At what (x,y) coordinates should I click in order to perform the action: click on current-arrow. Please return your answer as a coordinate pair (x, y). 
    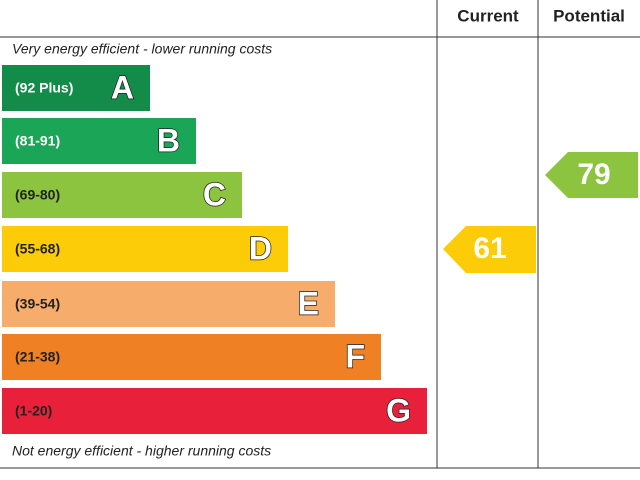
    Looking at the image, I should click on (489, 249).